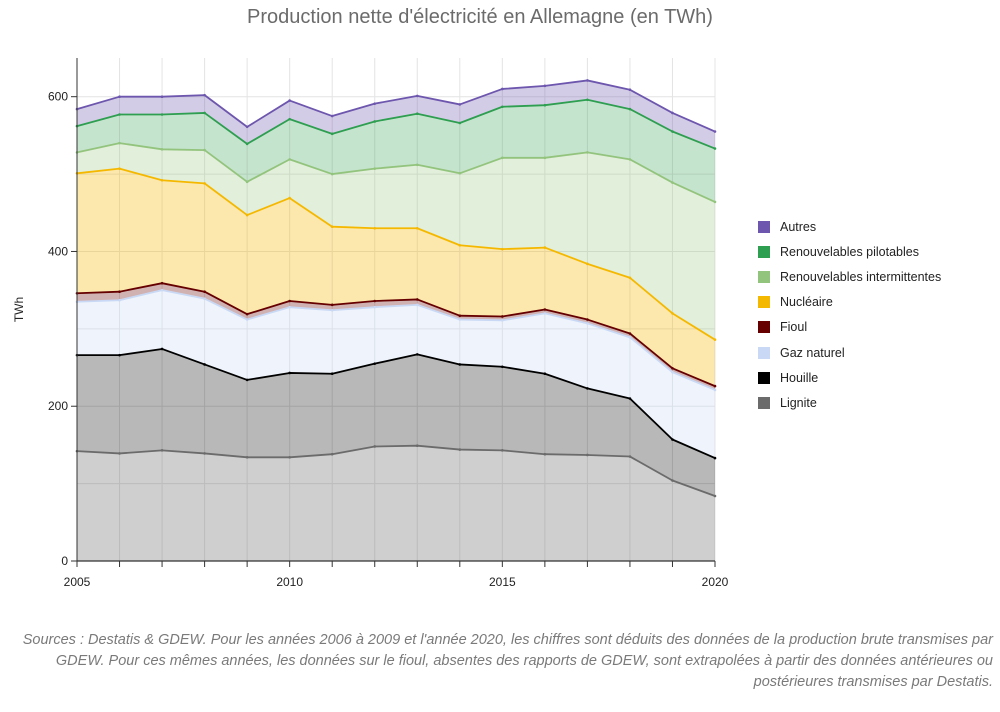  I want to click on area-lignite, so click(396, 503).